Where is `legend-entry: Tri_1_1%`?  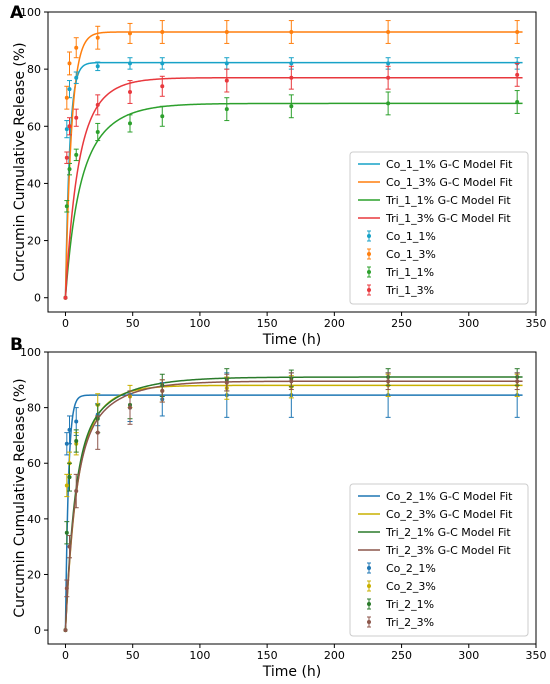
legend-entry: Tri_1_1% is located at coordinates (409, 272).